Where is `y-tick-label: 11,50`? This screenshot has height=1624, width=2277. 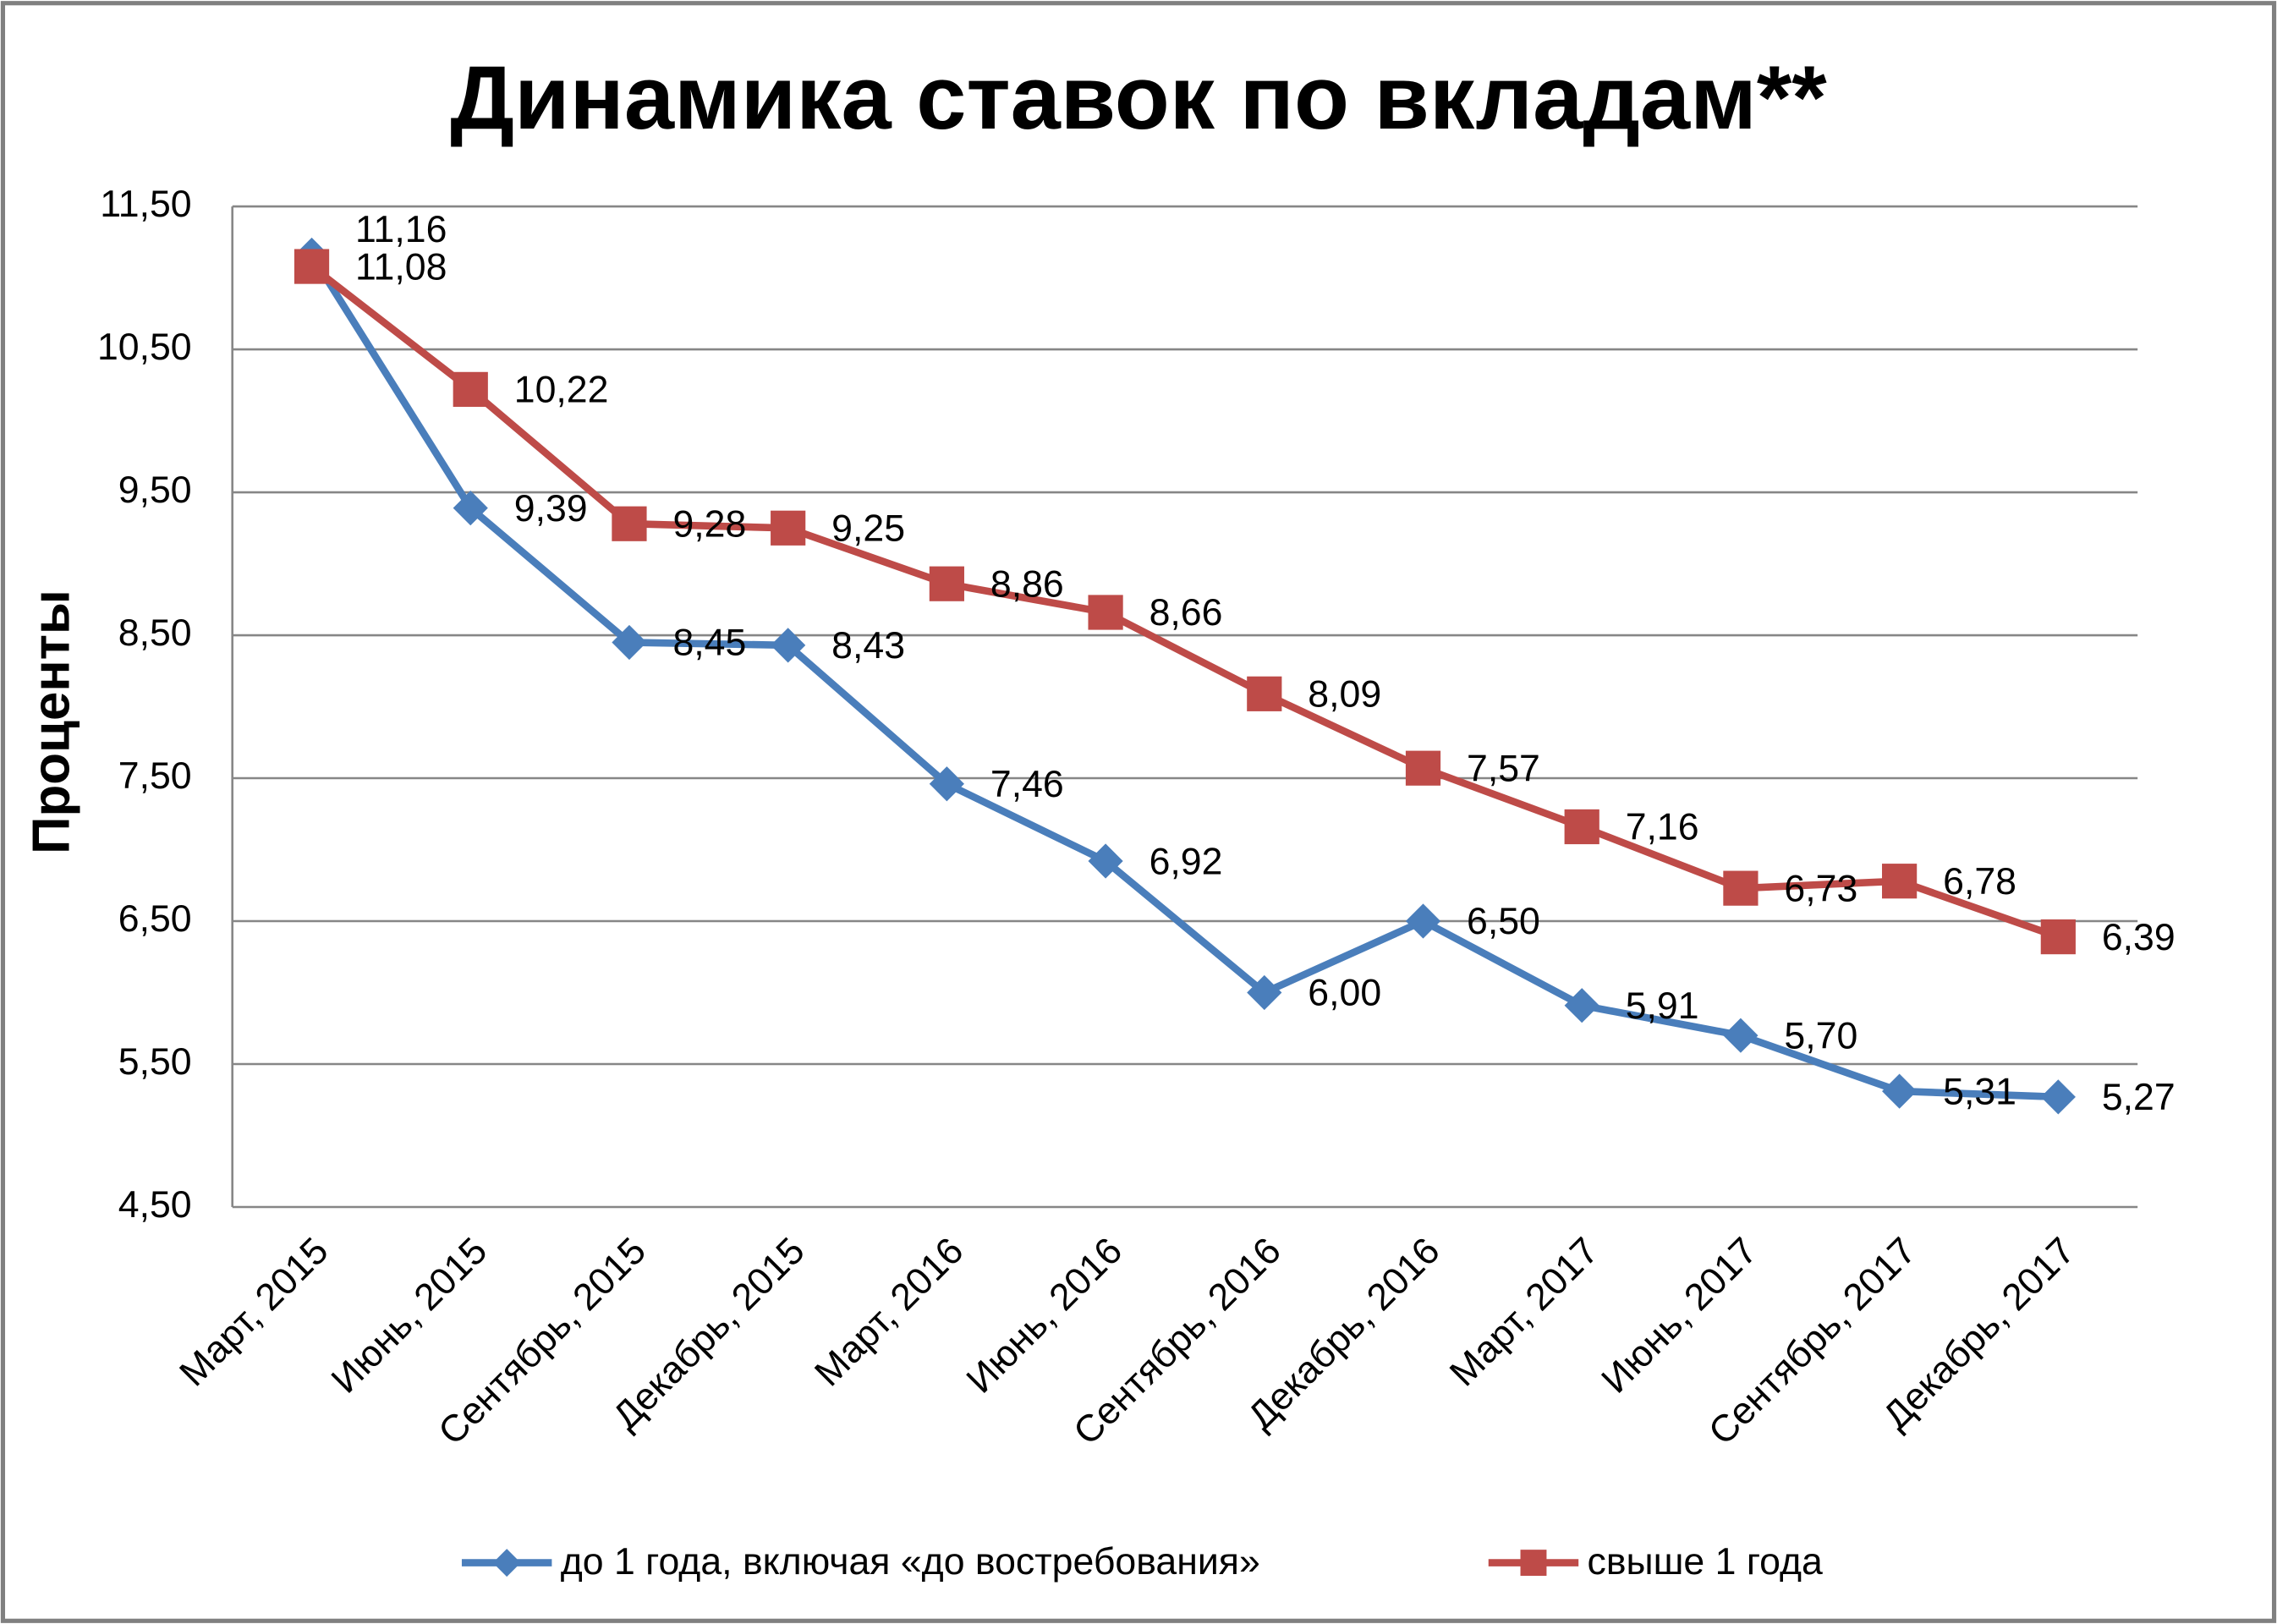
y-tick-label: 11,50 is located at coordinates (145, 204).